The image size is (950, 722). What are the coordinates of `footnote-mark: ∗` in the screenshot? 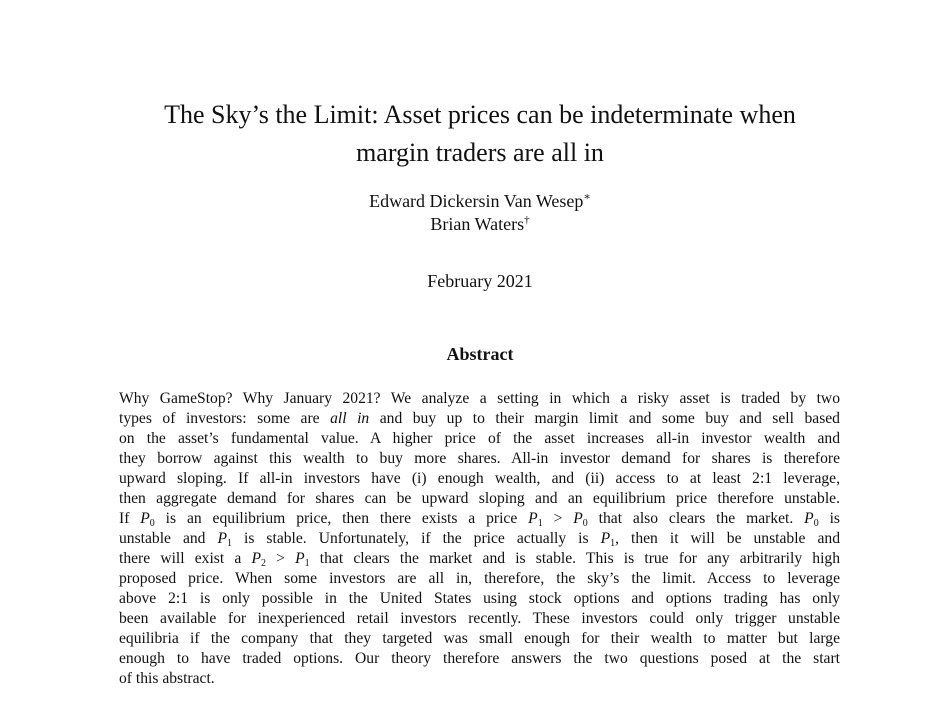 It's located at (587, 197).